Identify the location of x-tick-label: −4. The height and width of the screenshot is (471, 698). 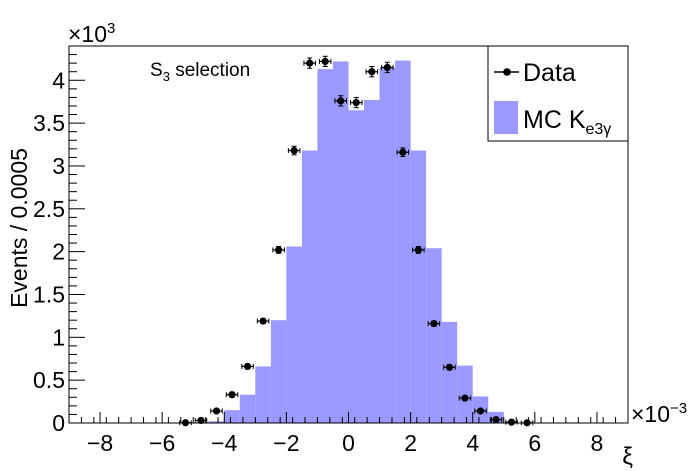
(224, 443).